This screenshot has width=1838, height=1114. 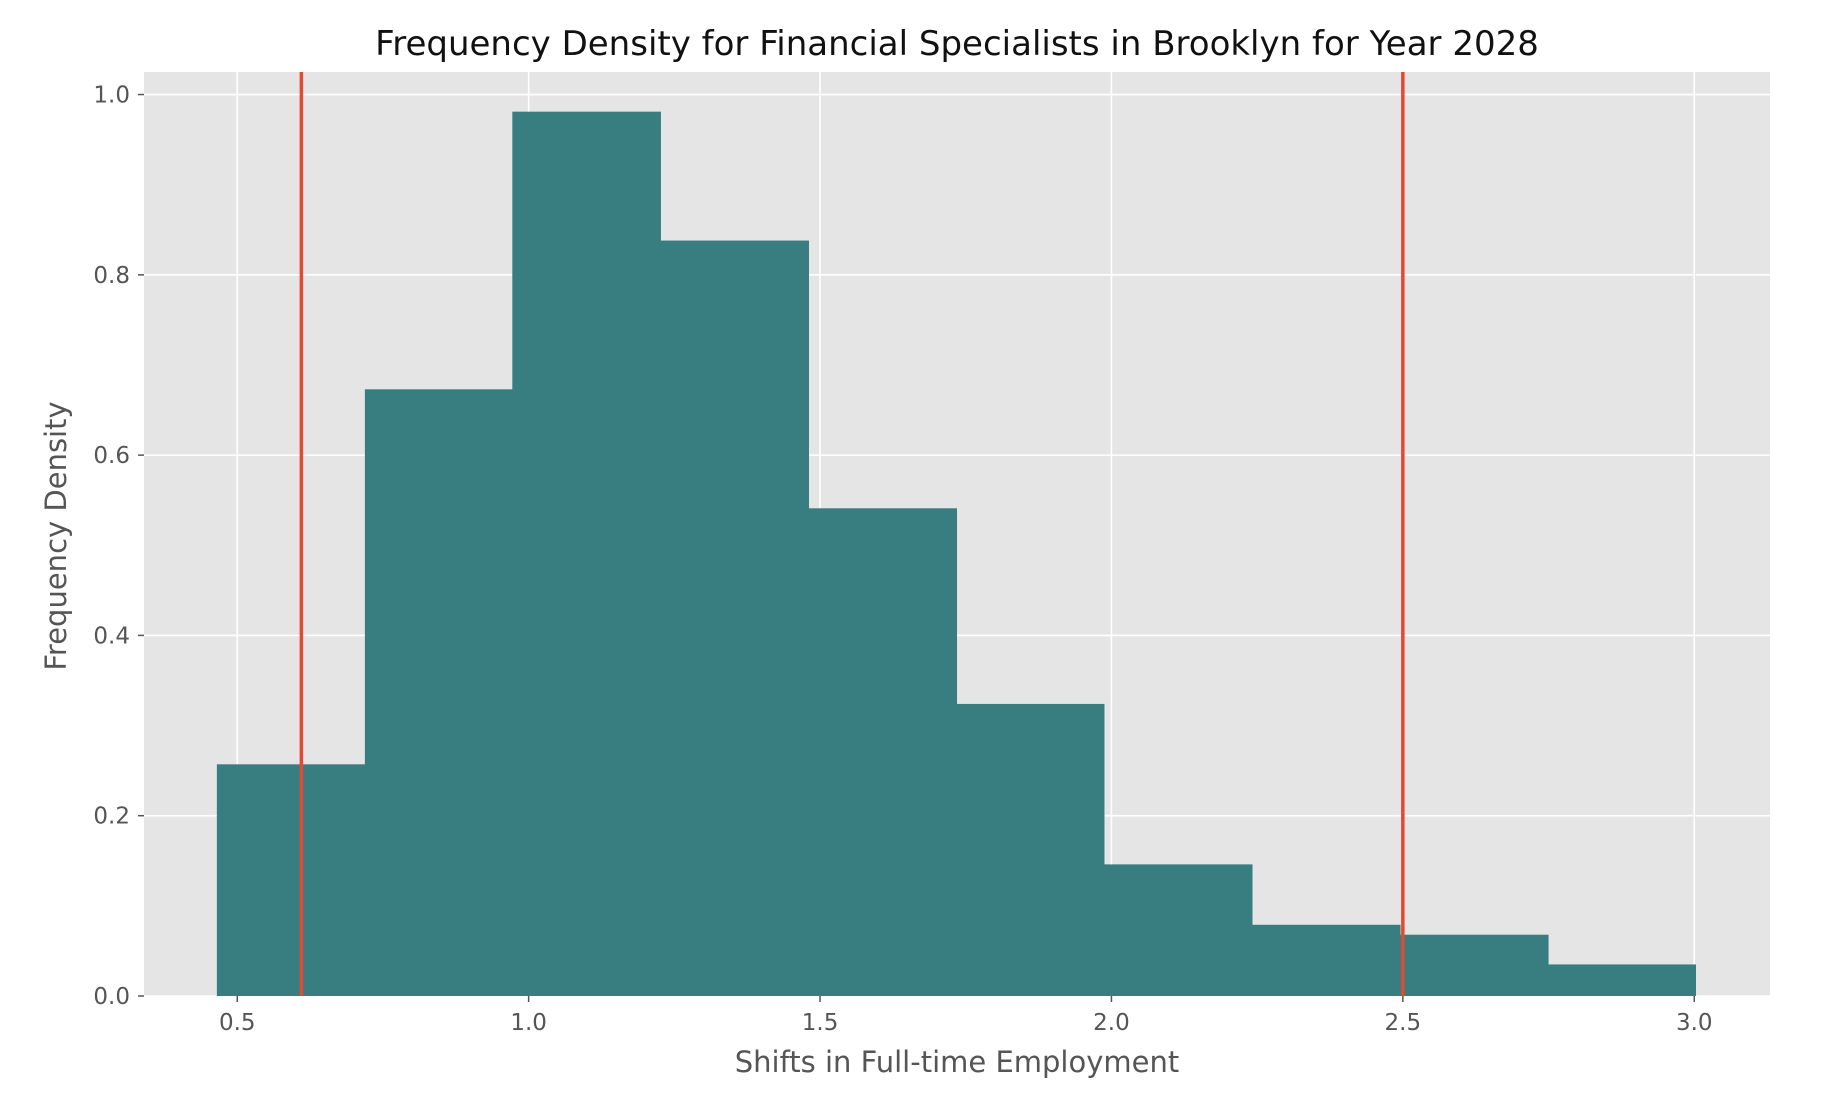 I want to click on y-tick-label-5: 1.0, so click(x=111, y=96).